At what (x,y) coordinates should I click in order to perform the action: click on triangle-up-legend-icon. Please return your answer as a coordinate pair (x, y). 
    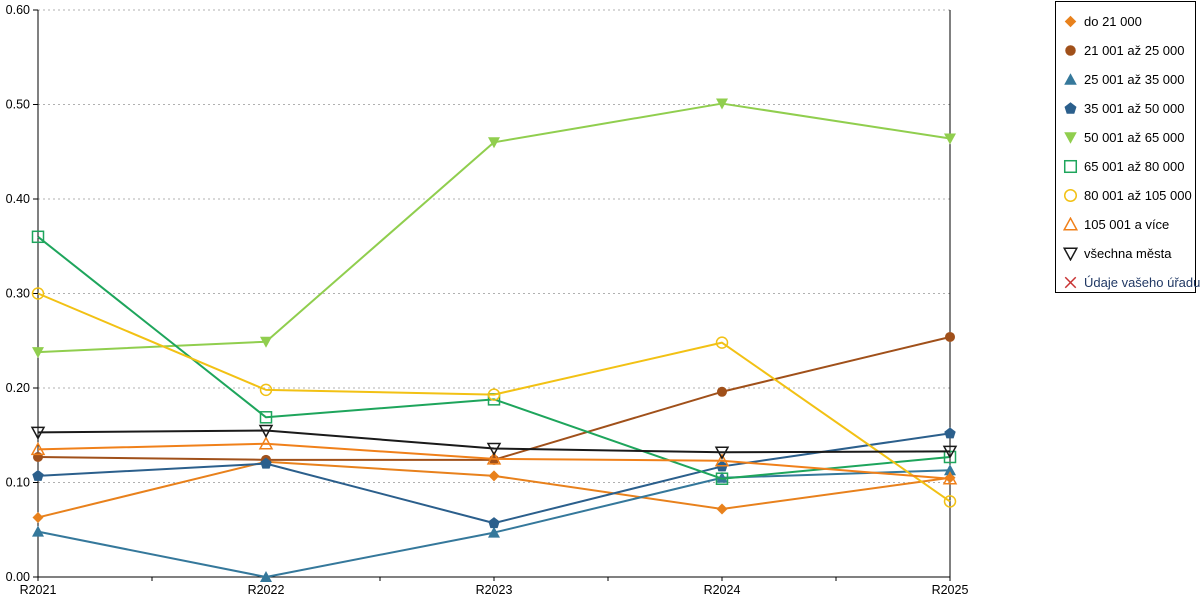
    Looking at the image, I should click on (1070, 79).